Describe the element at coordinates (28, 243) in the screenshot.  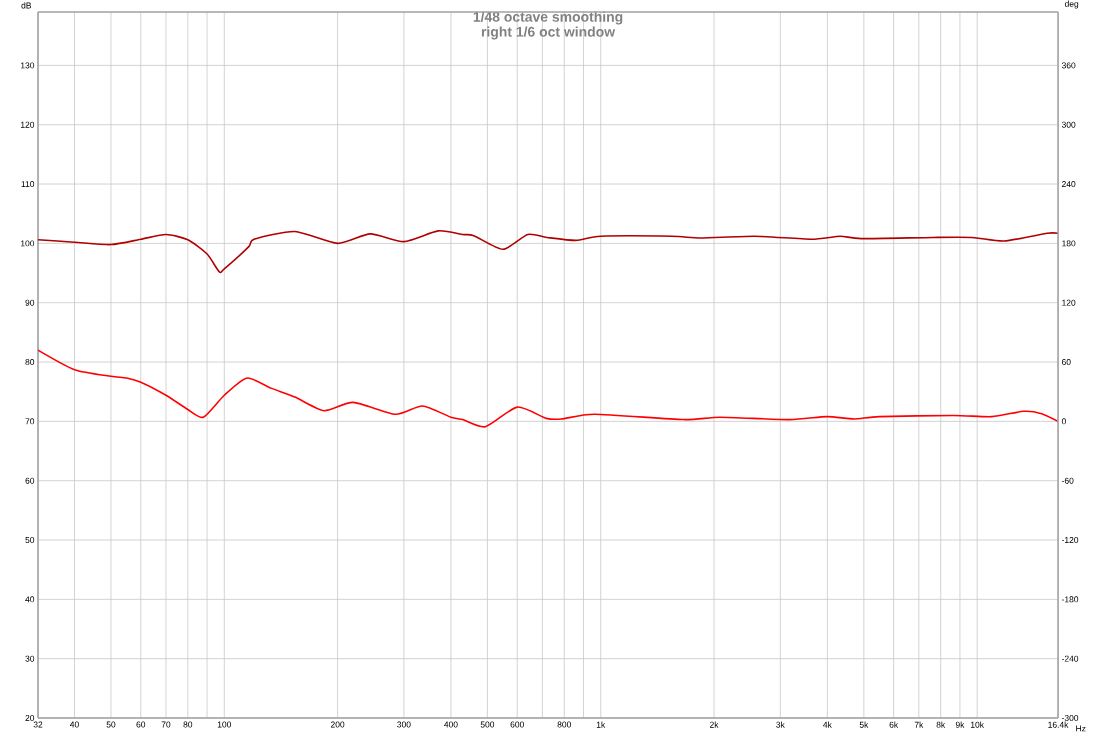
I see `y-tick-label: 100` at that location.